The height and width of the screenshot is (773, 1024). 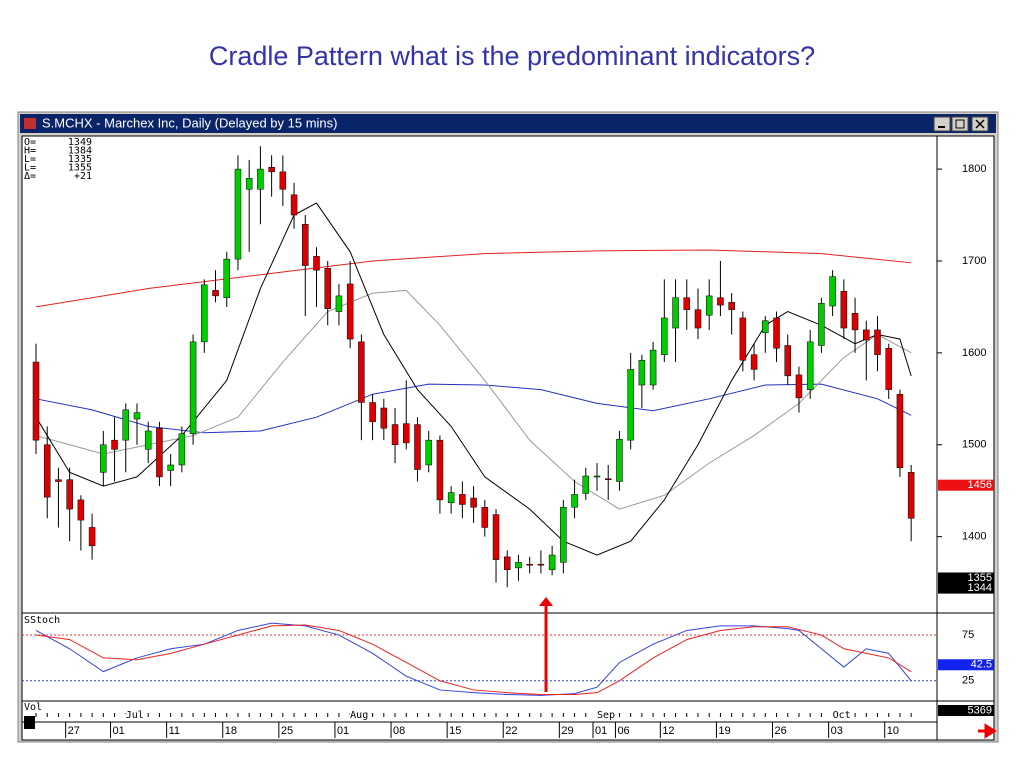 I want to click on stoch-tag, so click(x=966, y=665).